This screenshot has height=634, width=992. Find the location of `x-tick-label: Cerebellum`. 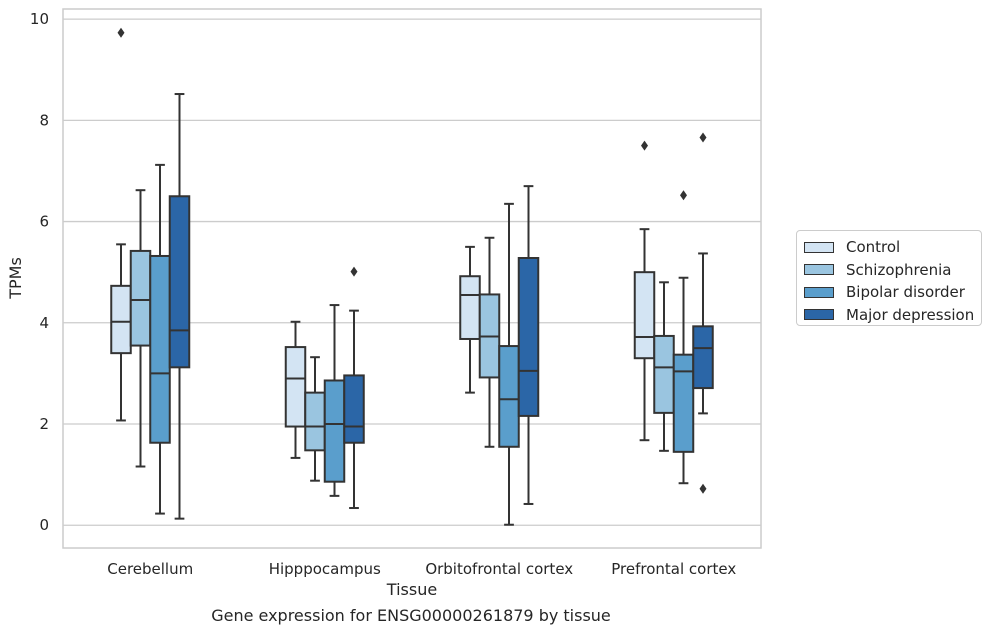

x-tick-label: Cerebellum is located at coordinates (150, 569).